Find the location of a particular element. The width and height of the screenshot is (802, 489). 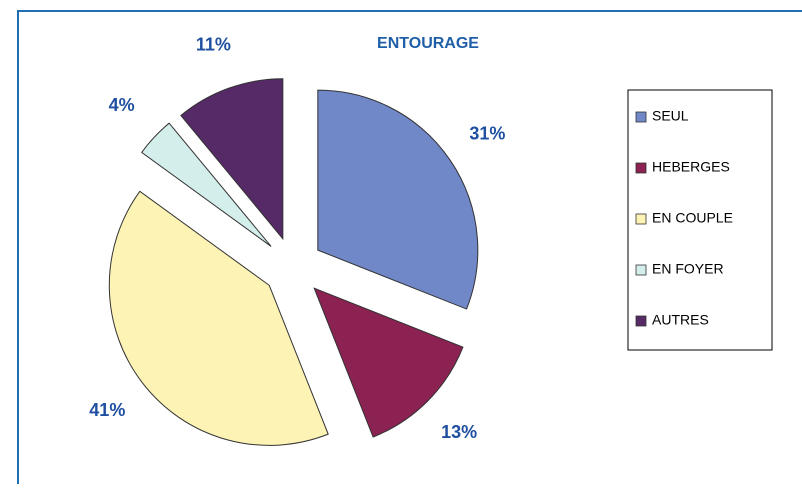

legend-label: AUTRES is located at coordinates (680, 320).